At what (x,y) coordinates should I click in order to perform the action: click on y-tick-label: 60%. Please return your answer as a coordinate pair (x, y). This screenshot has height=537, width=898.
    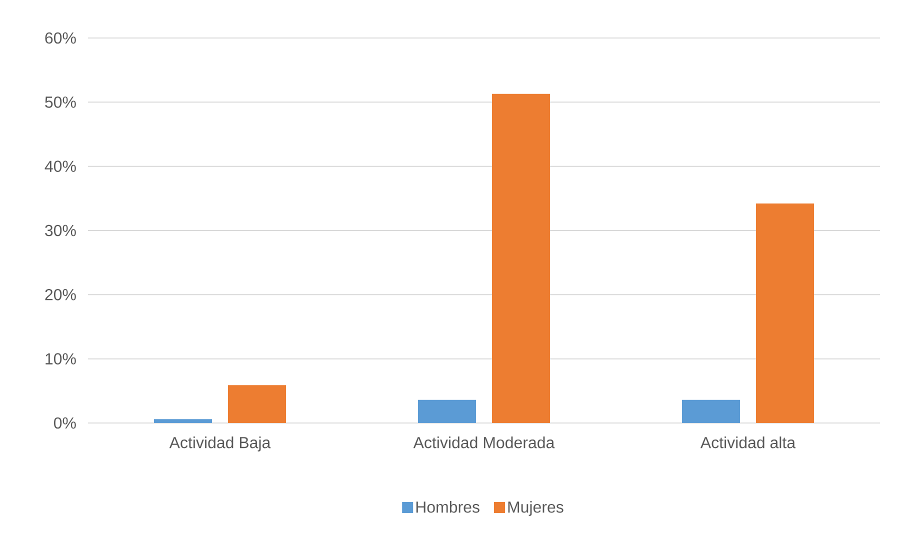
    Looking at the image, I should click on (60, 38).